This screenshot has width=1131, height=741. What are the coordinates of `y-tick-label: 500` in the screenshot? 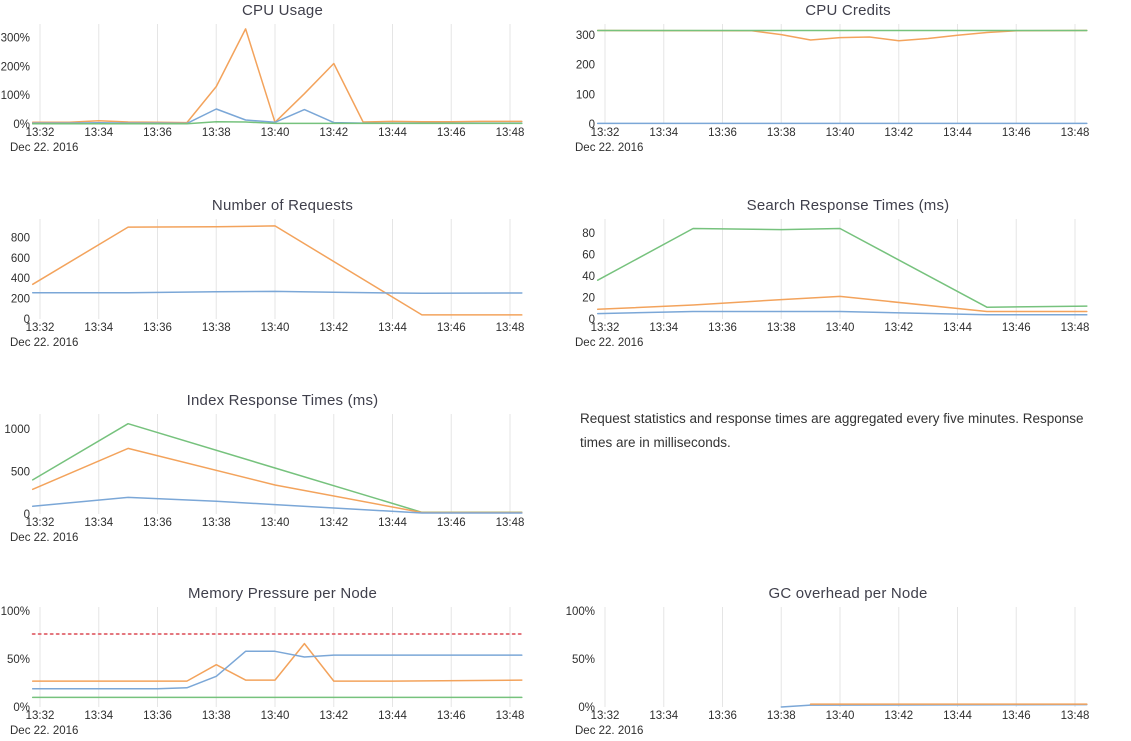 It's located at (20, 472).